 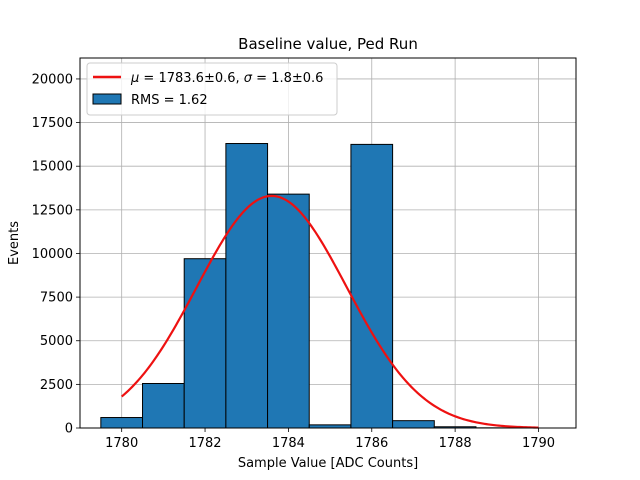 What do you see at coordinates (14, 243) in the screenshot?
I see `y-axis-label: Events` at bounding box center [14, 243].